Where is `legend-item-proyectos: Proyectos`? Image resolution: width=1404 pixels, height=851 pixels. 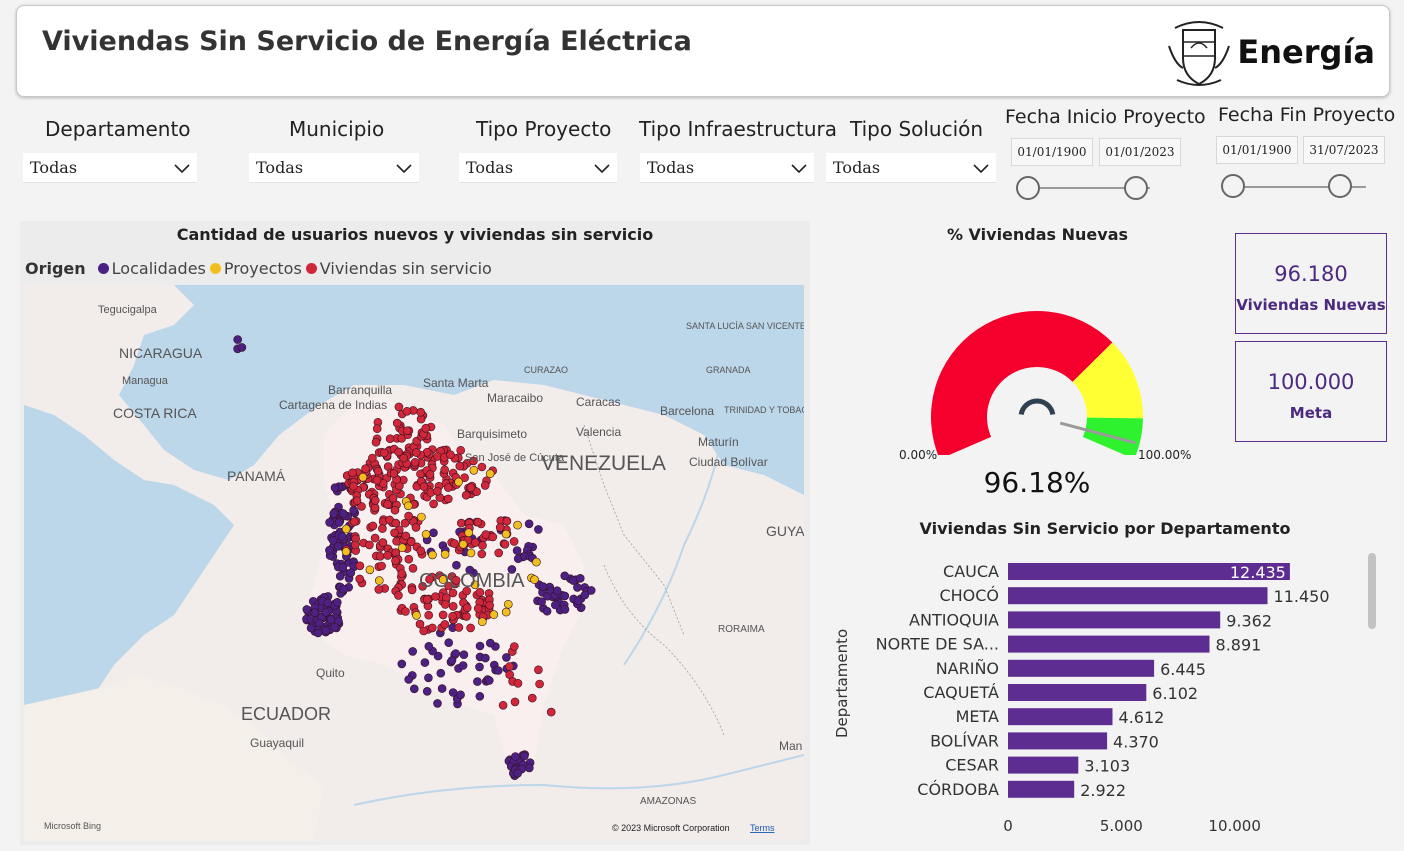
legend-item-proyectos: Proyectos is located at coordinates (255, 268).